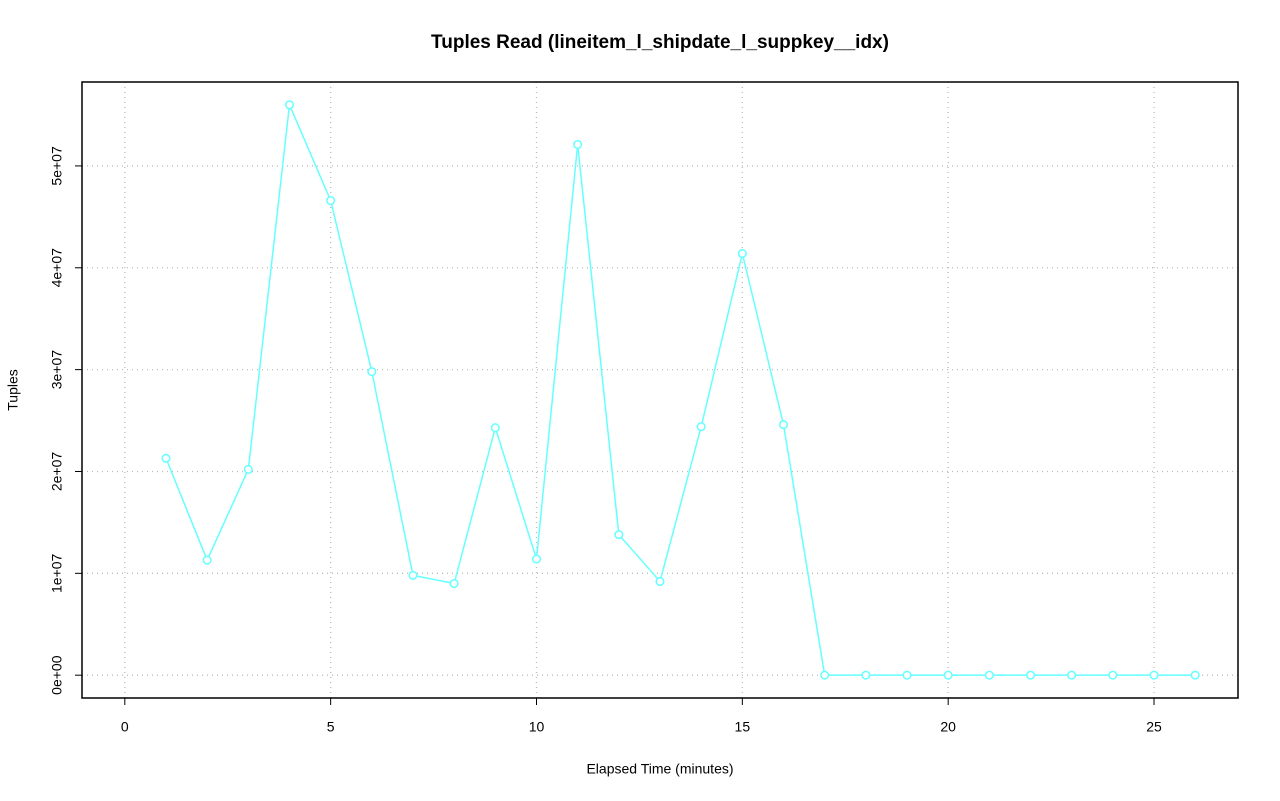  What do you see at coordinates (125, 727) in the screenshot?
I see `x-tick-label: 0` at bounding box center [125, 727].